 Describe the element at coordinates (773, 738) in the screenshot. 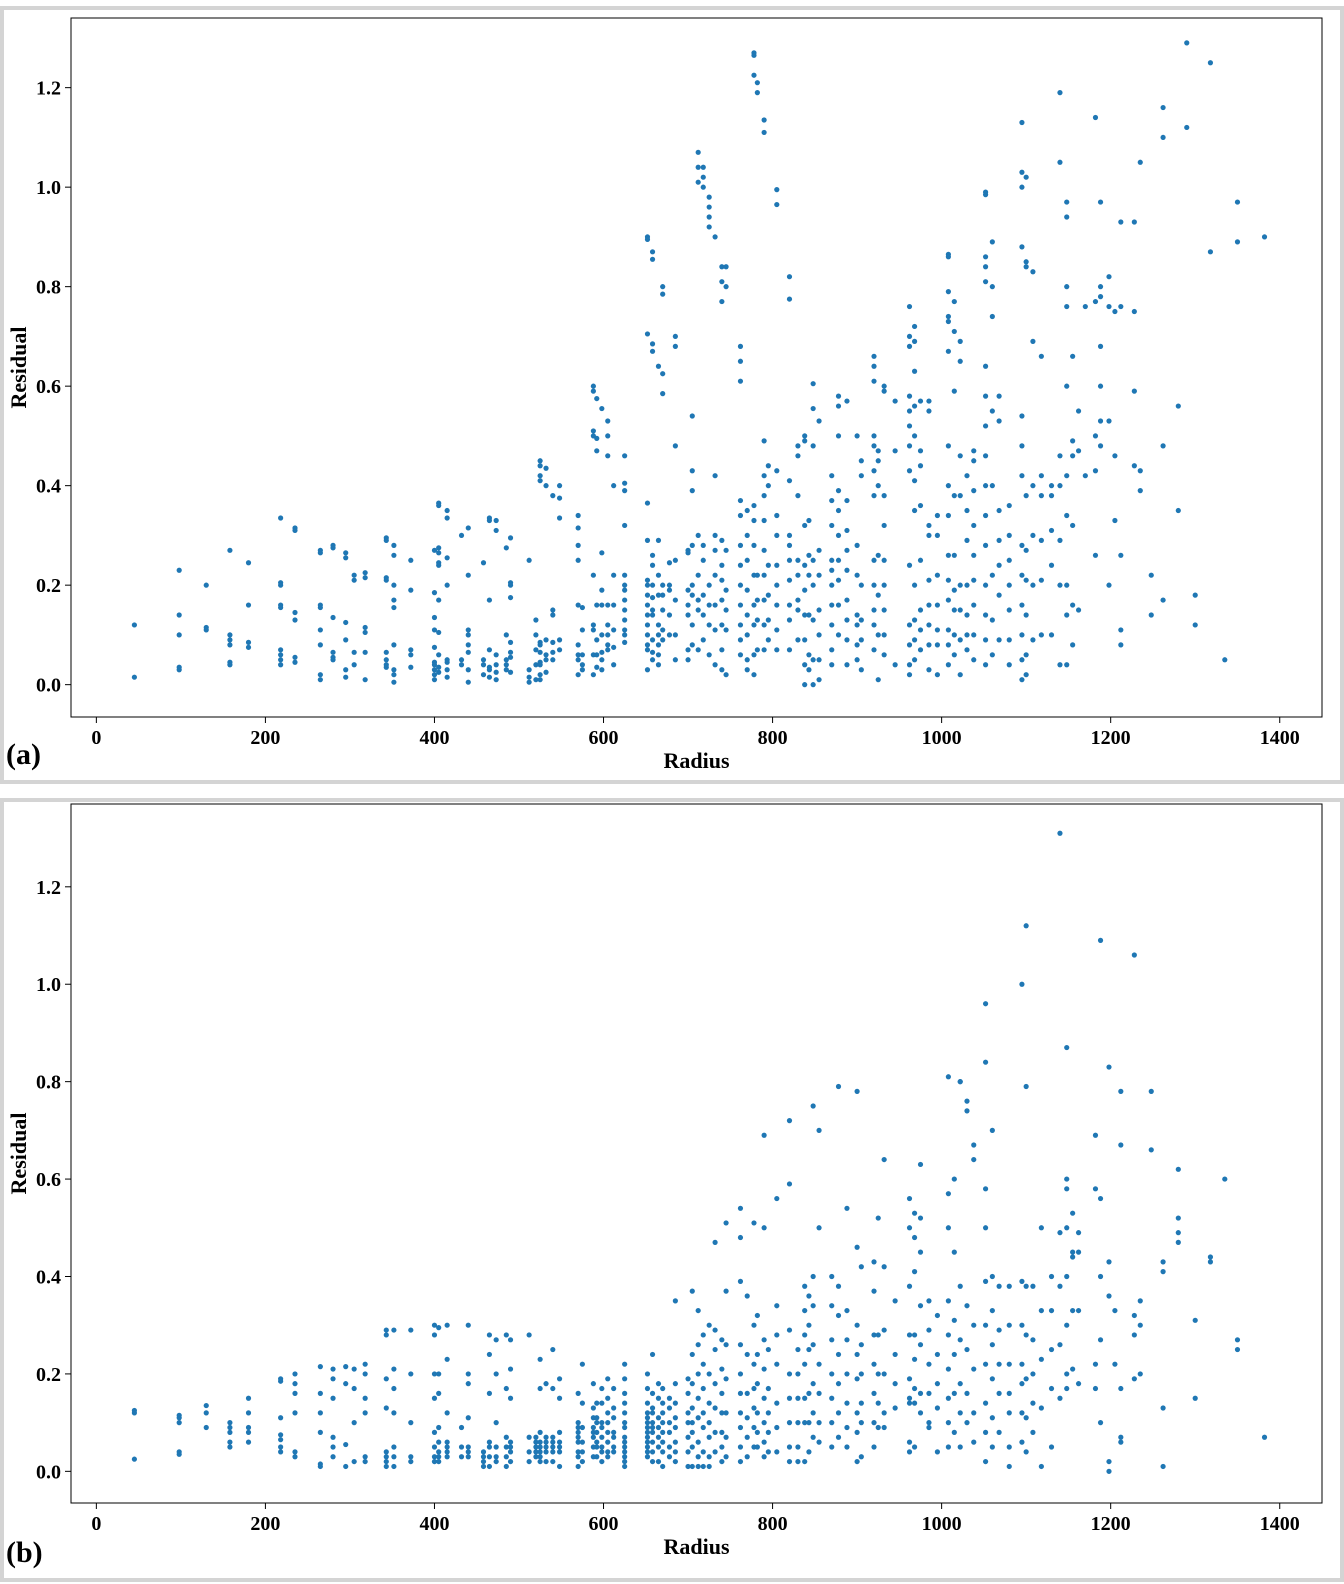

I see `x-tick-label: 800` at that location.